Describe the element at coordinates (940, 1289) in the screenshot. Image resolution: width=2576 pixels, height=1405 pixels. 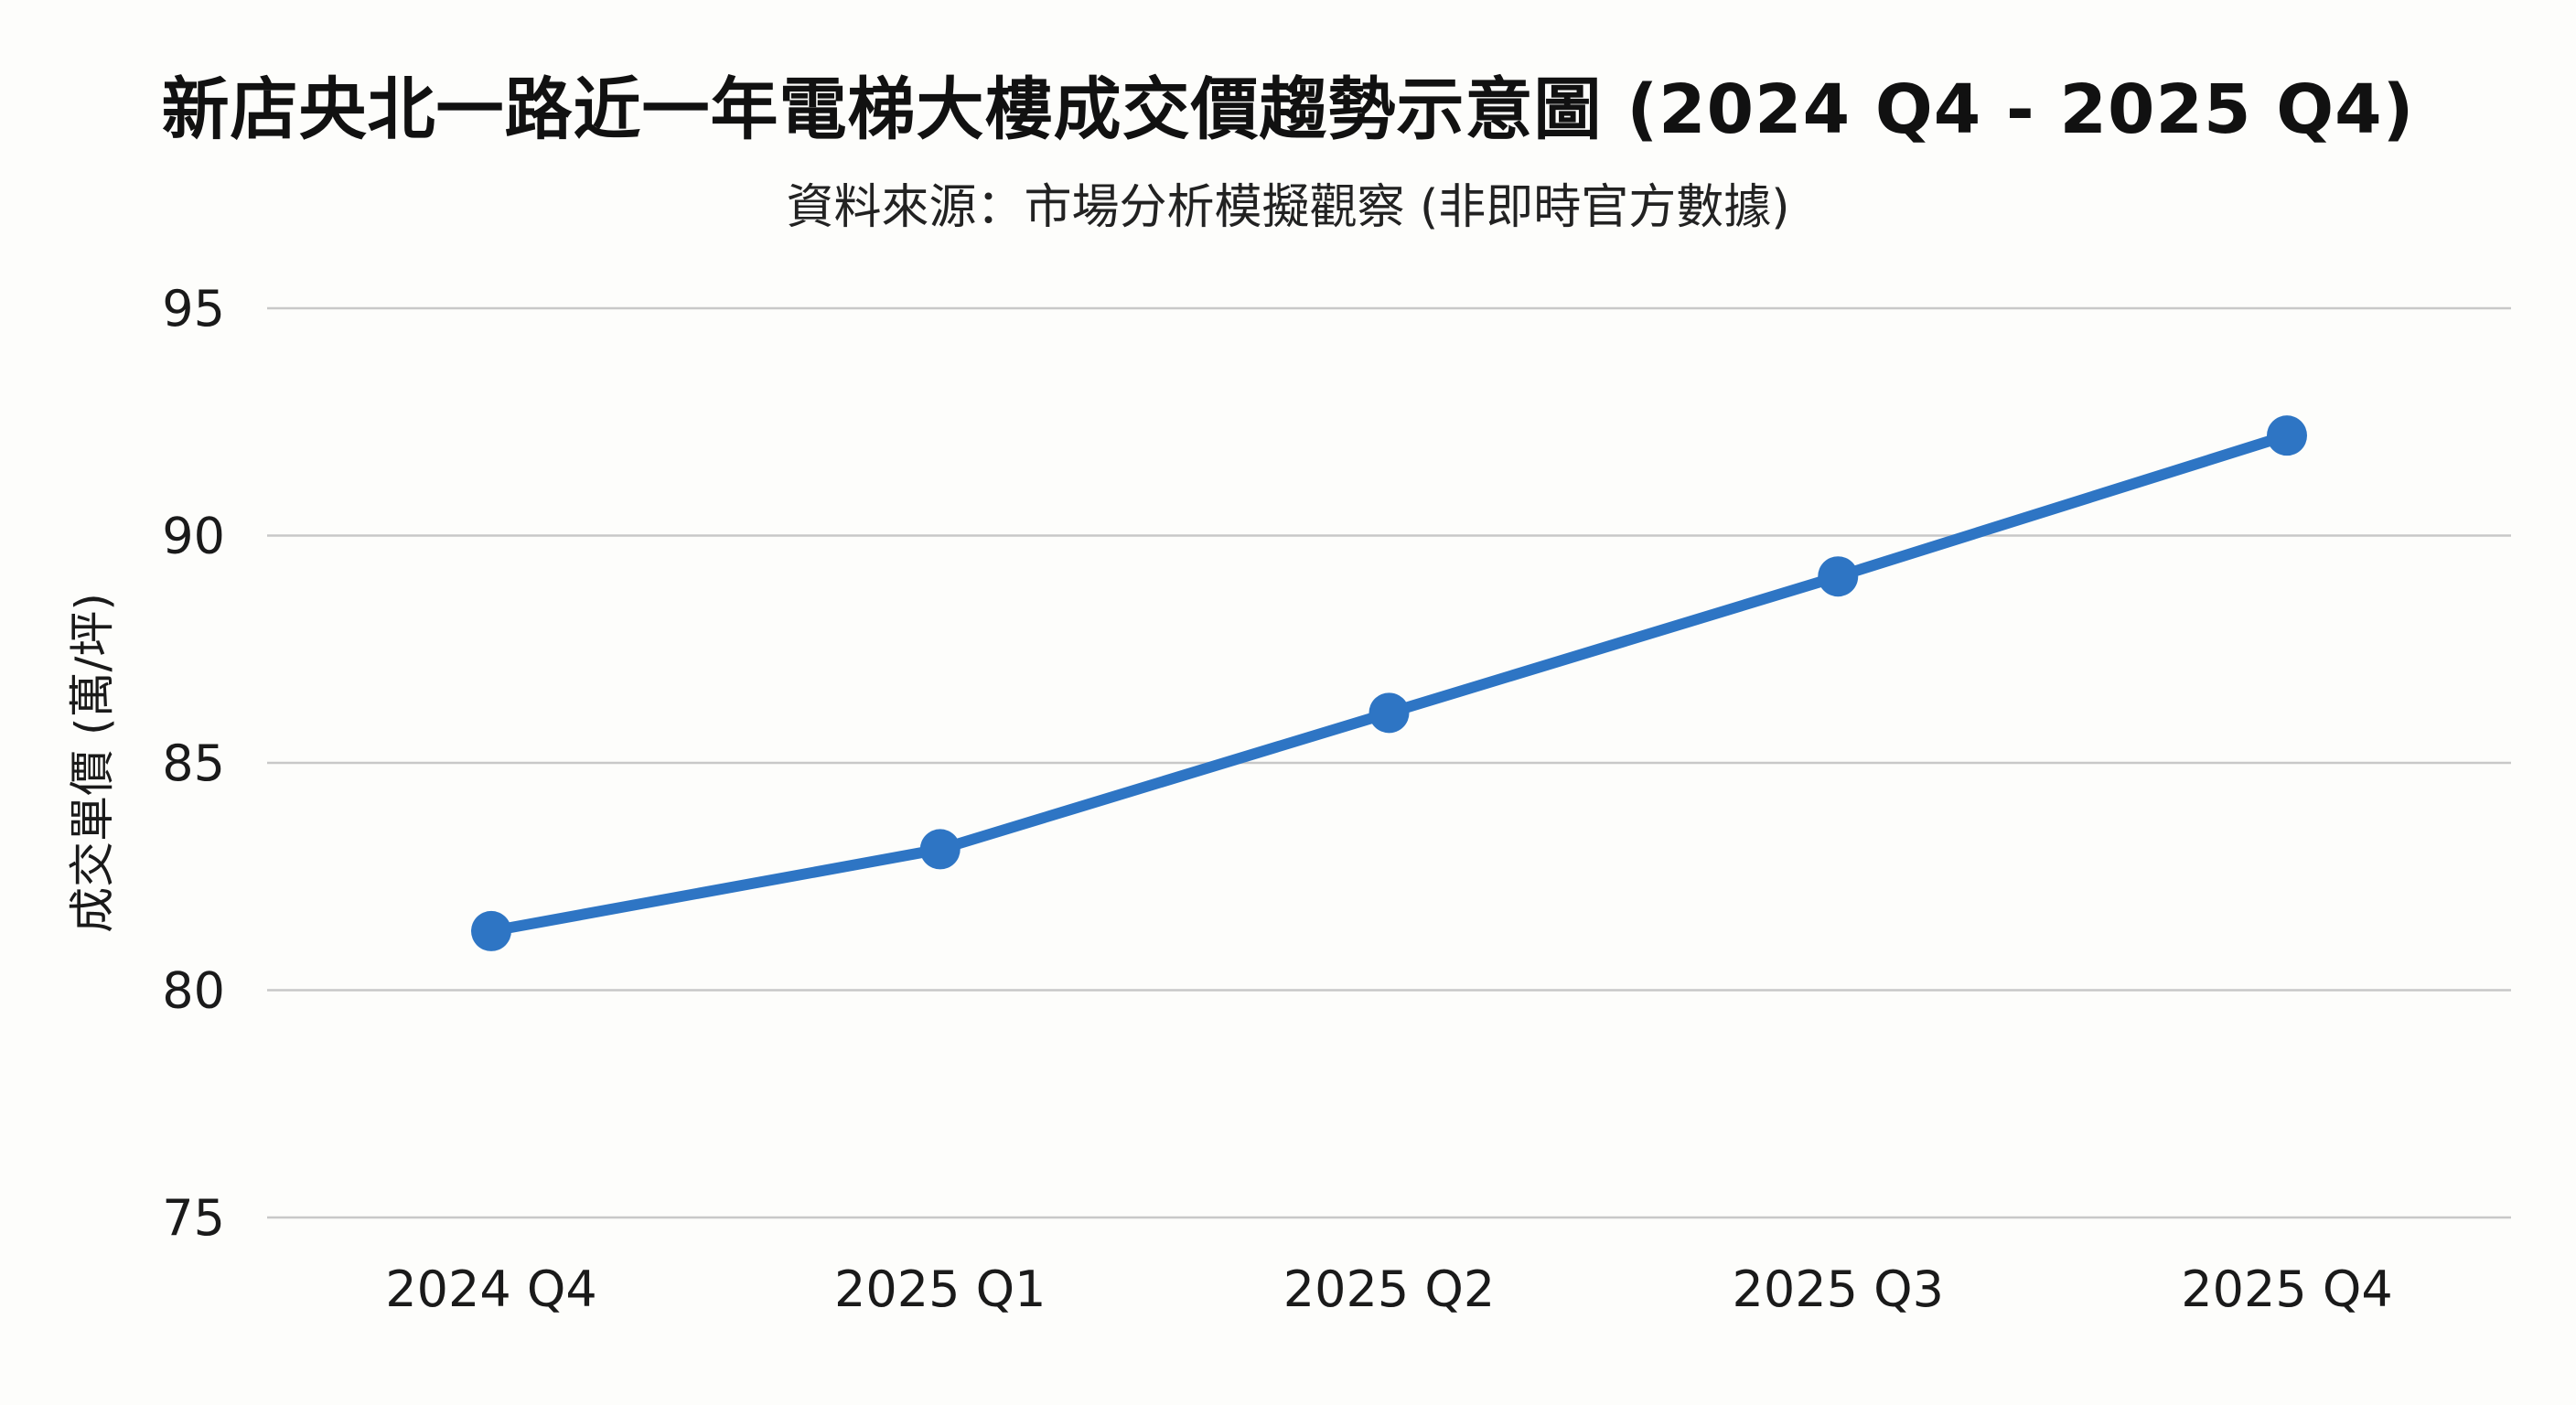
I see `x-tick-label: 2025 Q1` at that location.